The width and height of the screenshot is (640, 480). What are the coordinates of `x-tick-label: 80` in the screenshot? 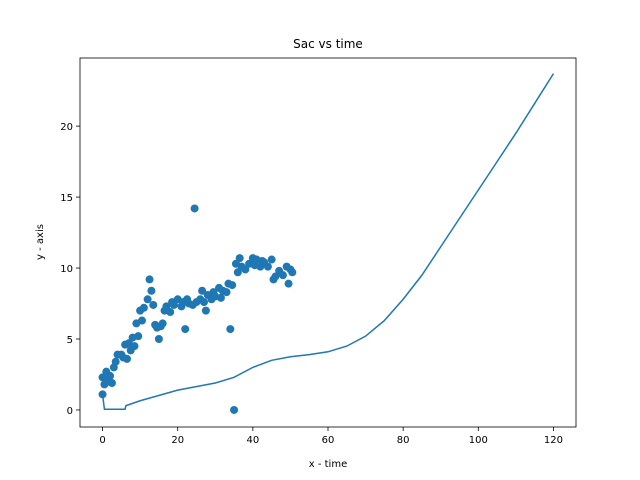 It's located at (403, 440).